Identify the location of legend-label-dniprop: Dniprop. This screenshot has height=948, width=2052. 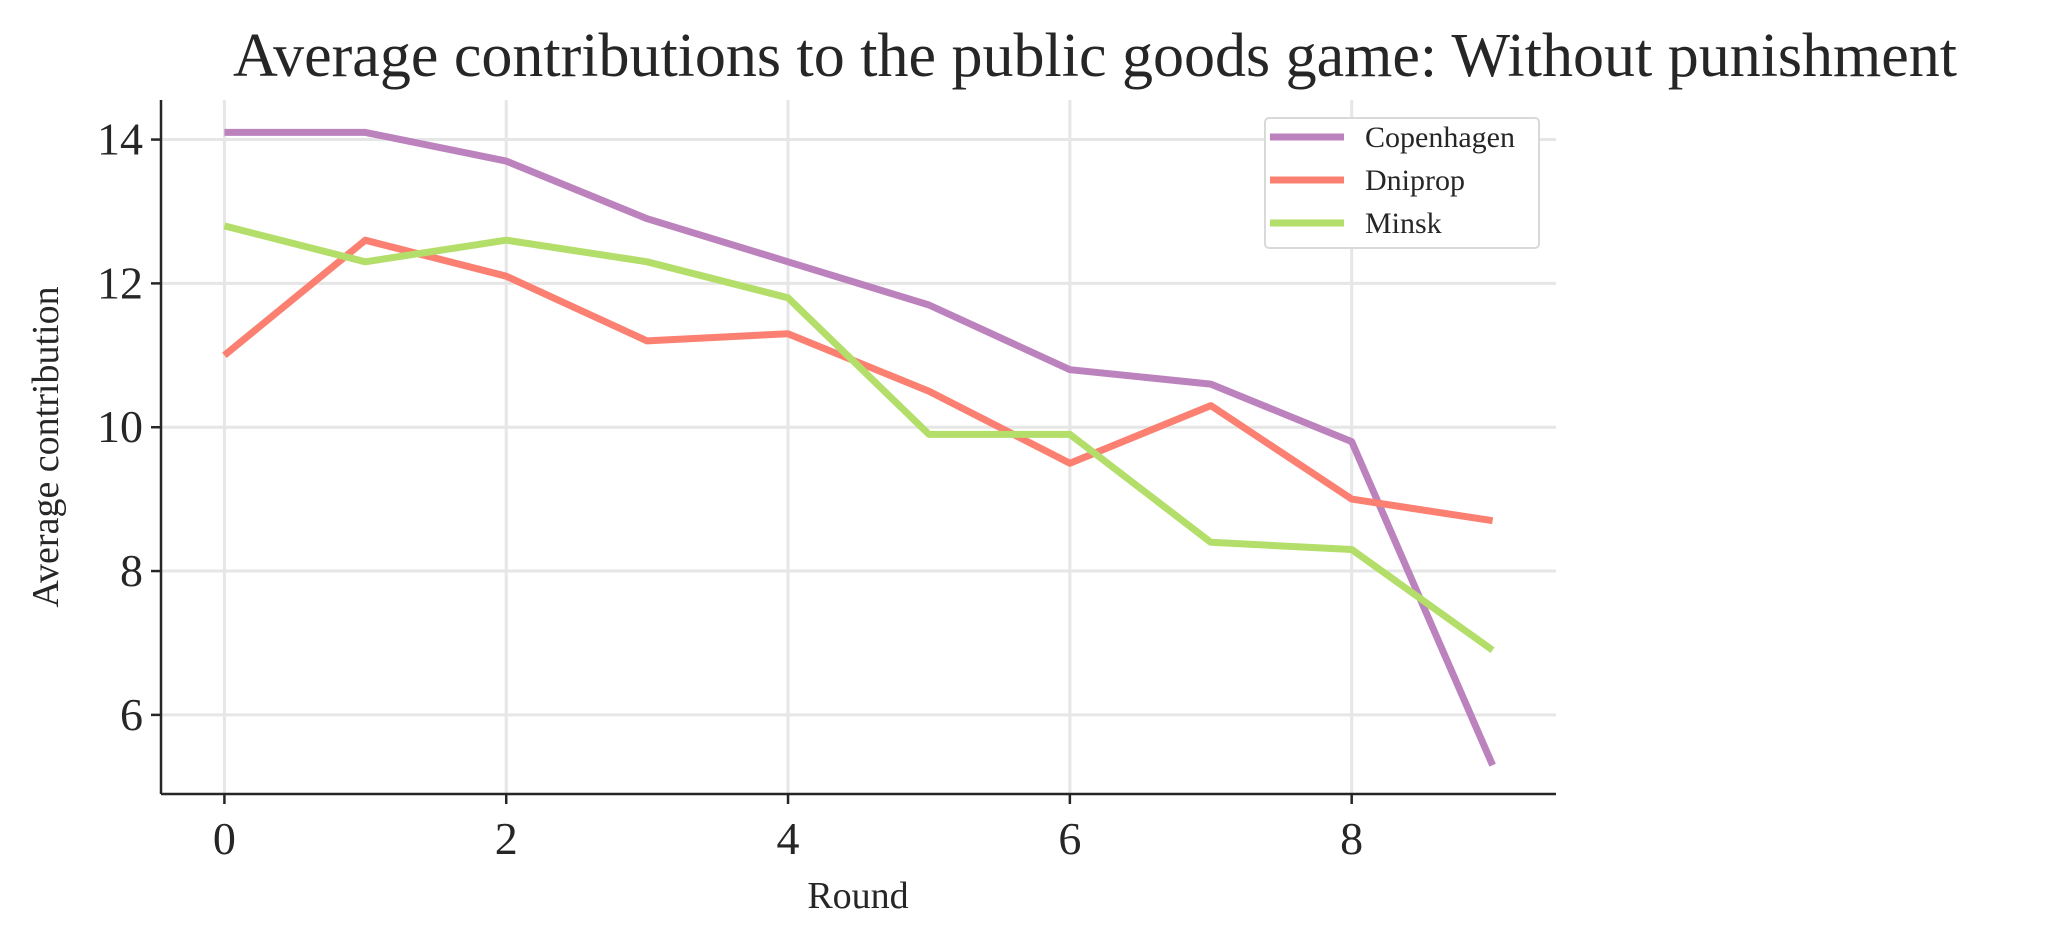
(1415, 180).